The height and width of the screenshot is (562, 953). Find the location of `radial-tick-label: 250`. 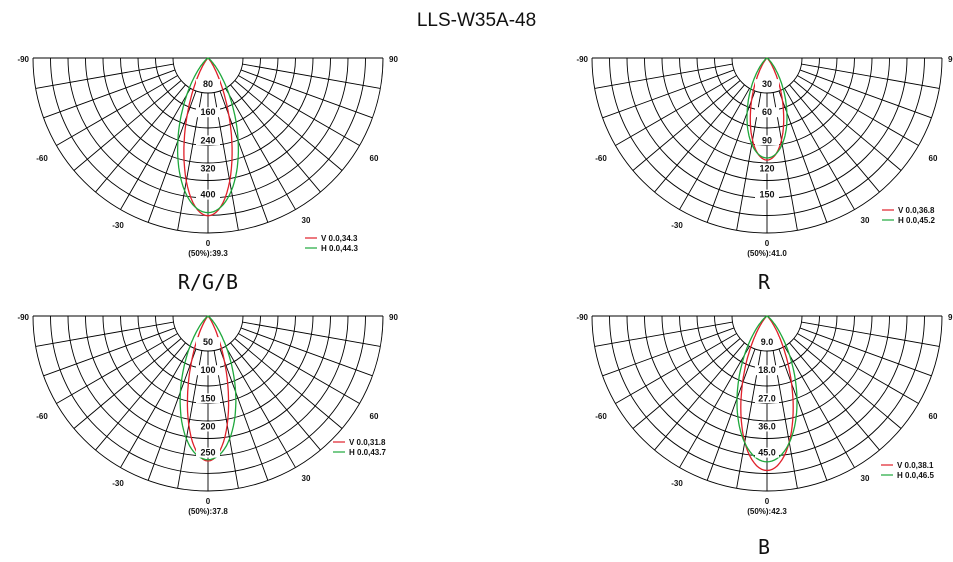

radial-tick-label: 250 is located at coordinates (207, 453).